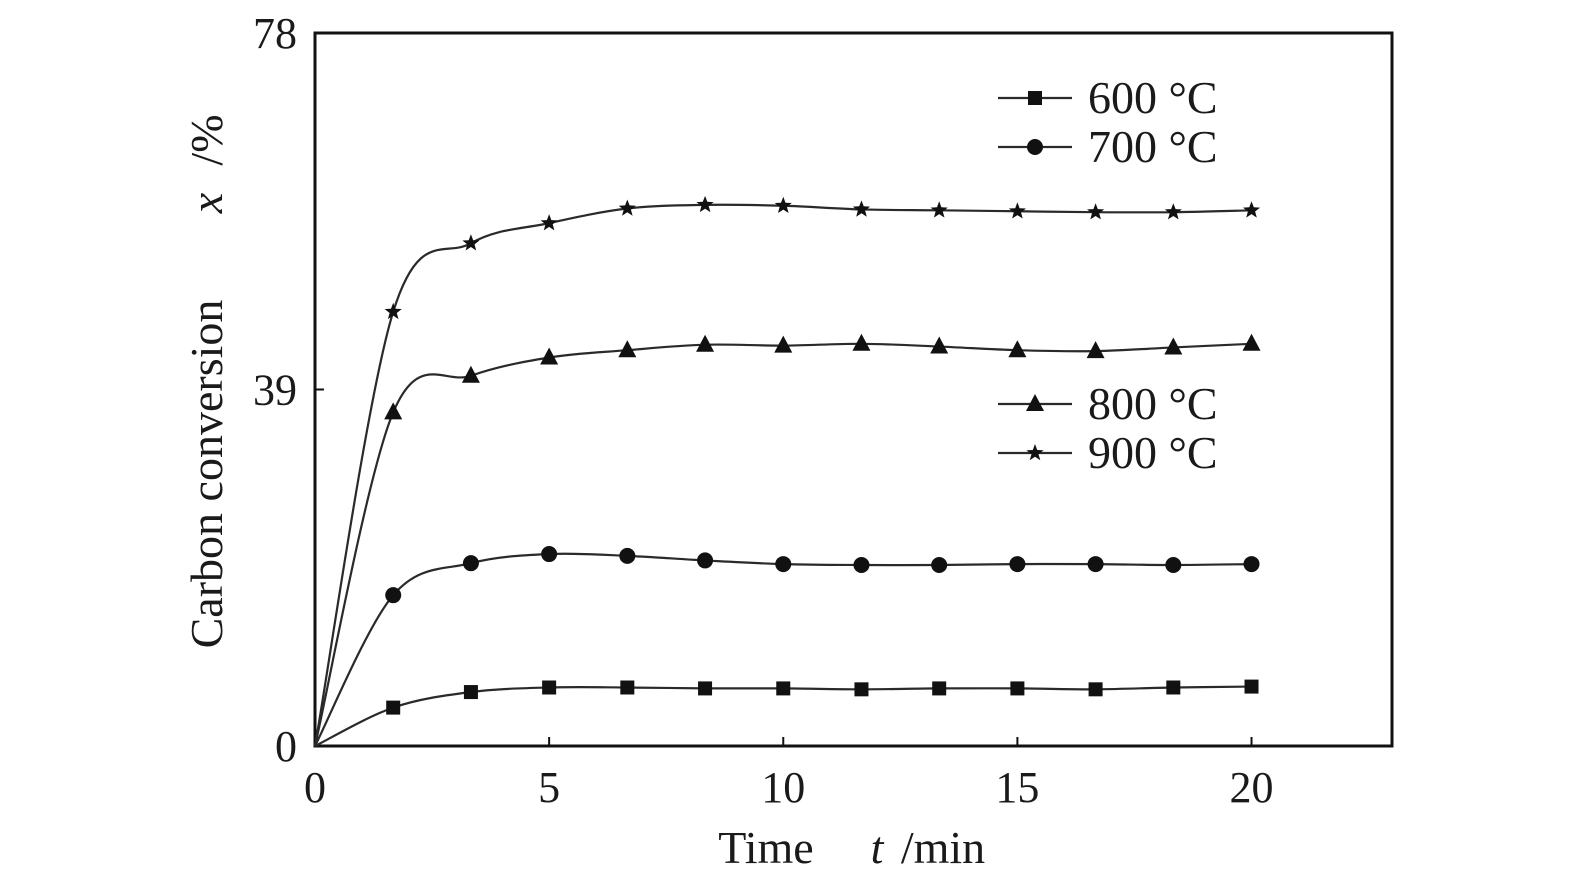  What do you see at coordinates (206, 474) in the screenshot?
I see `y-axis-label-name: Carbon conversion` at bounding box center [206, 474].